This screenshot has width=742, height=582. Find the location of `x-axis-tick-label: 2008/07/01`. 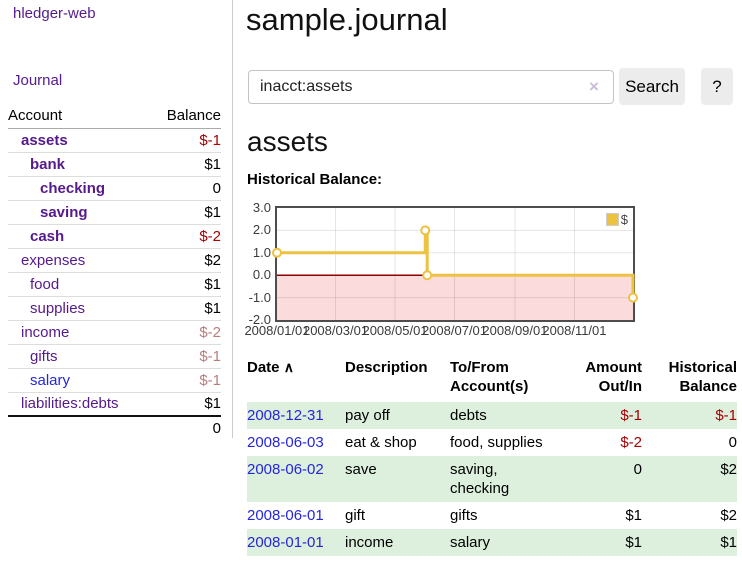

x-axis-tick-label: 2008/07/01 is located at coordinates (454, 330).